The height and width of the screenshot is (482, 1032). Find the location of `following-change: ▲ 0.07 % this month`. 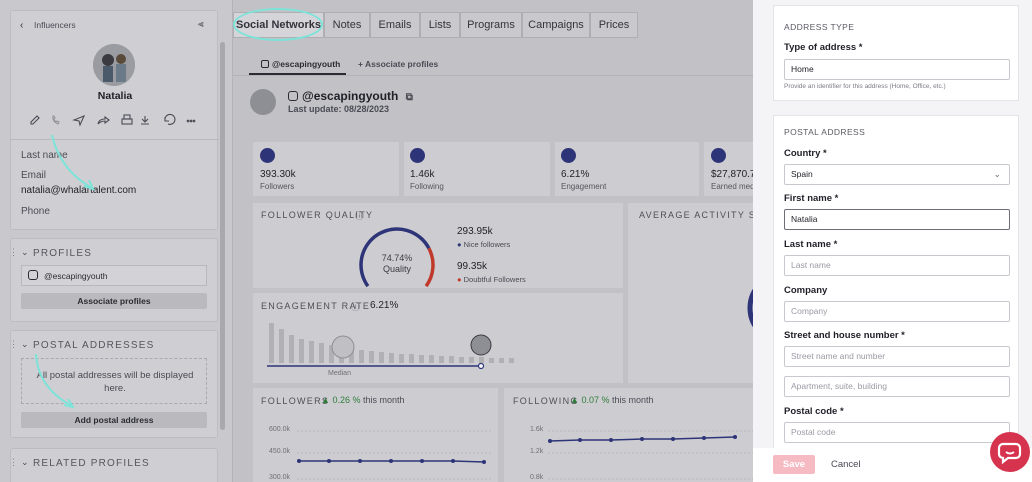

following-change: ▲ 0.07 % this month is located at coordinates (612, 400).